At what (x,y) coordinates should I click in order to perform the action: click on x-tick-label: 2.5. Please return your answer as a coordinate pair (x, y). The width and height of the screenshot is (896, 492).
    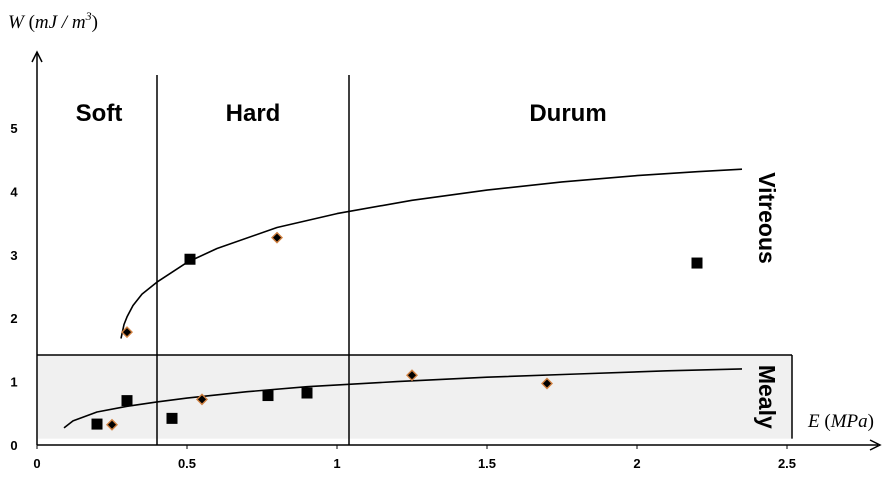
    Looking at the image, I should click on (787, 463).